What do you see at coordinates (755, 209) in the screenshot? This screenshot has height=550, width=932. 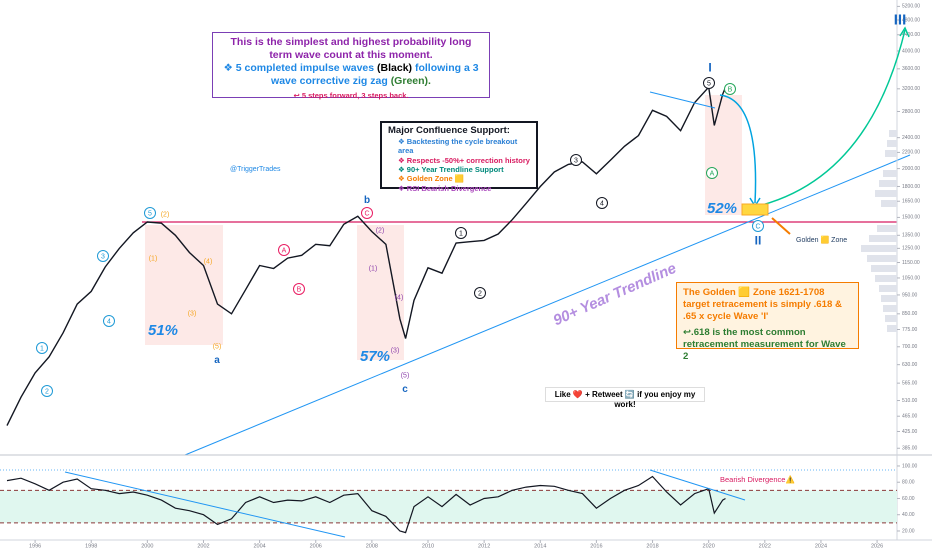 I see `golden-zone` at bounding box center [755, 209].